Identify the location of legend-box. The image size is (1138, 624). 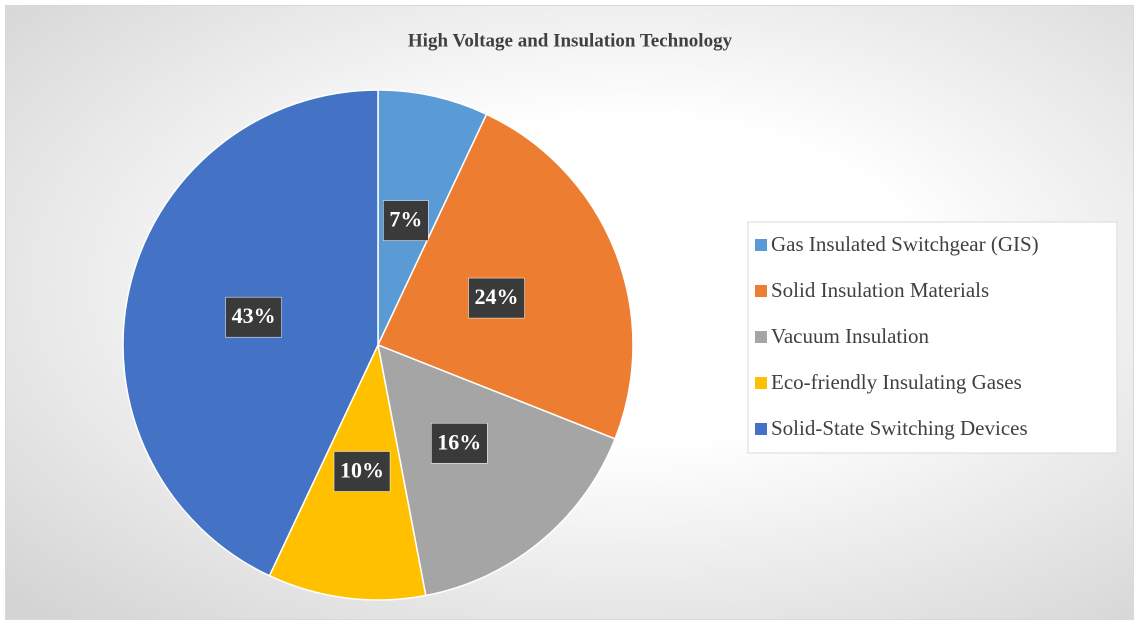
(932, 337).